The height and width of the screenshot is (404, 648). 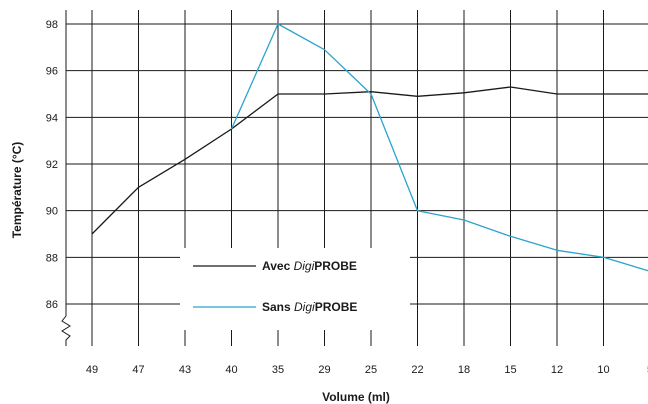 I want to click on y-axis-ticks: 98 96 94 92 90 88 86, so click(x=52, y=165).